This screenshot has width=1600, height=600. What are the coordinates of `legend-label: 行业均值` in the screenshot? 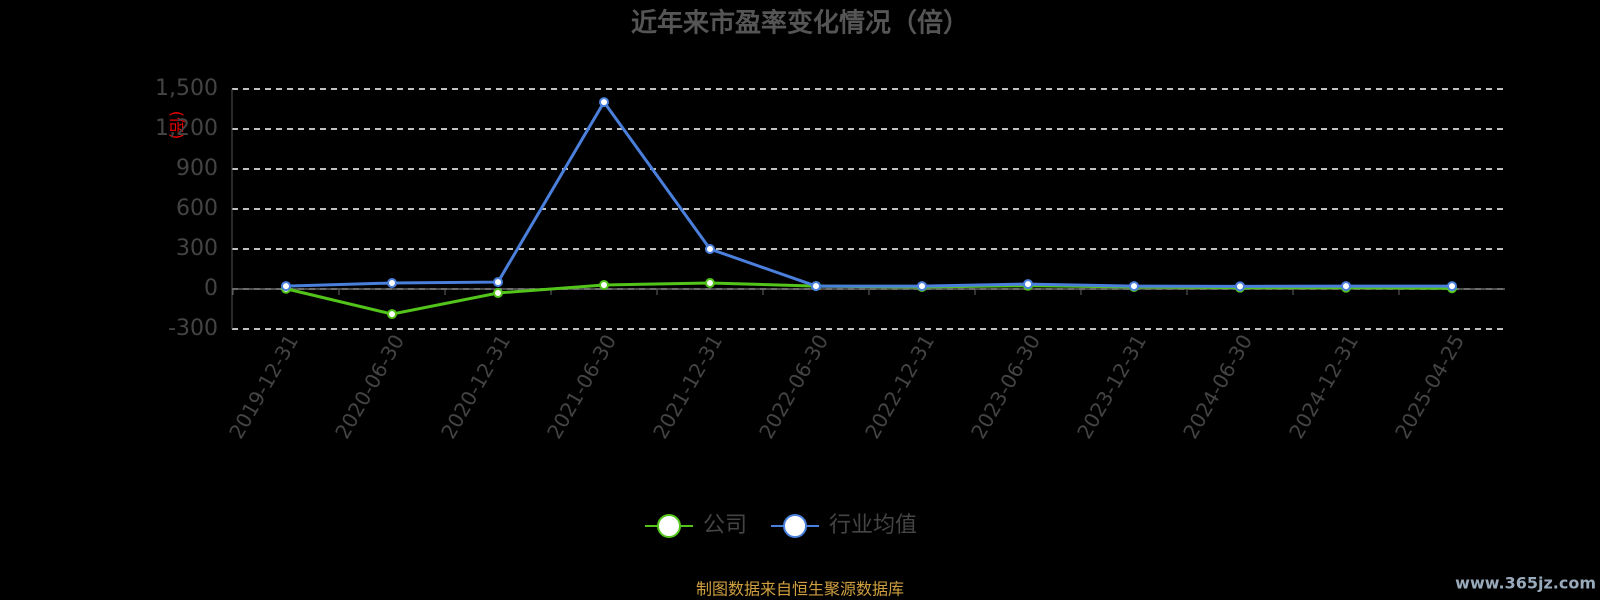 It's located at (873, 525).